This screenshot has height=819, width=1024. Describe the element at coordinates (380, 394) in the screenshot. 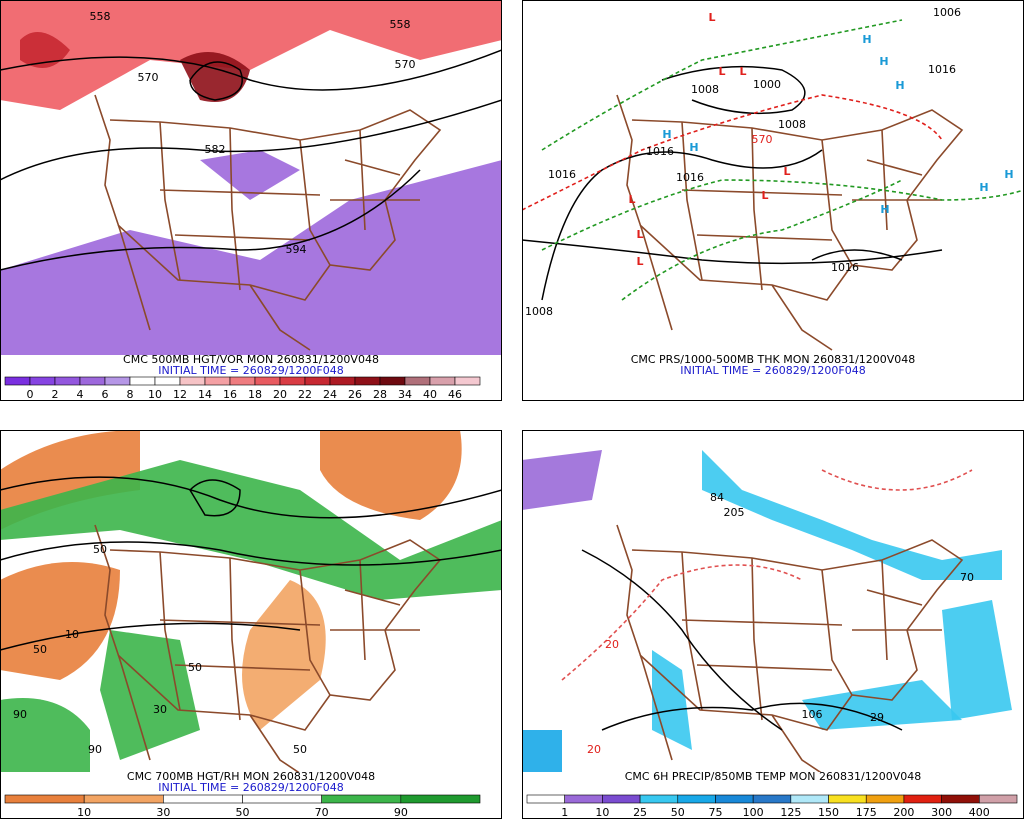

I see `colorbar-label: 28` at that location.